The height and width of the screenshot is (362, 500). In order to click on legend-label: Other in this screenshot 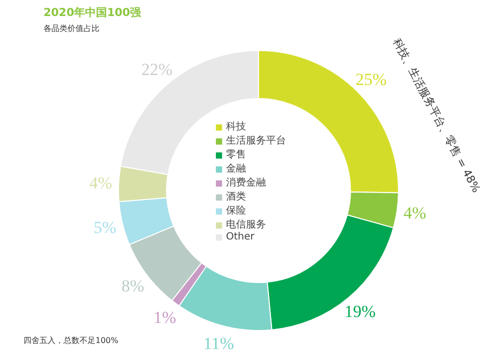, I will do `click(240, 237)`.